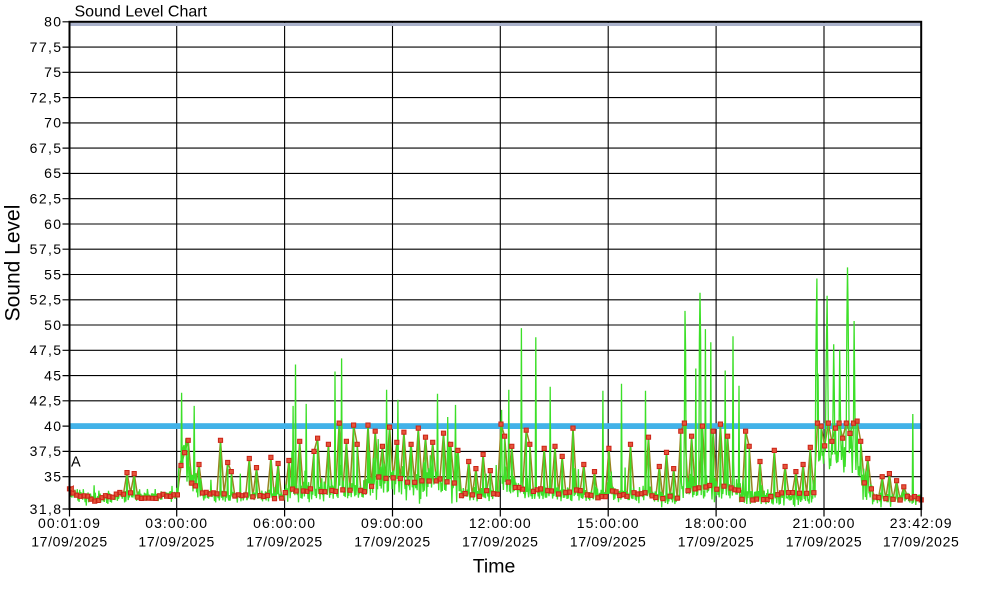 The height and width of the screenshot is (593, 990). I want to click on svg-text: 15:00:00, so click(608, 523).